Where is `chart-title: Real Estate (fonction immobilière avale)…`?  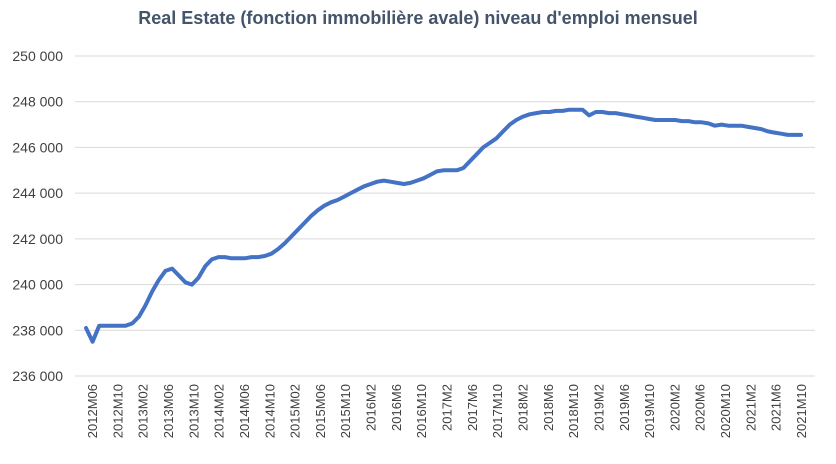
chart-title: Real Estate (fonction immobilière avale)… is located at coordinates (418, 18).